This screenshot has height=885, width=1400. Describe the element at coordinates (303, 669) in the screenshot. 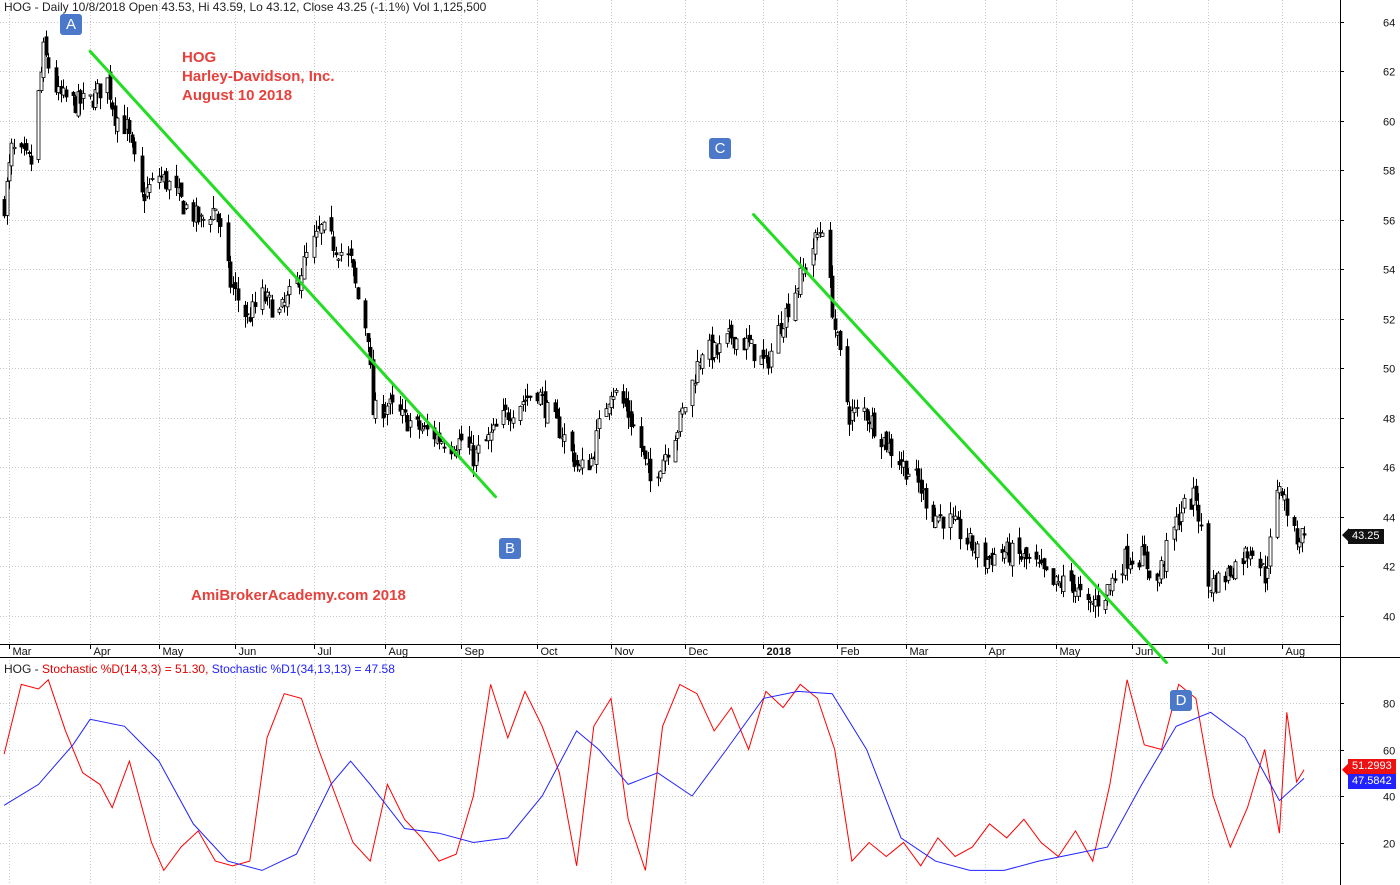

I see `stoch-d1-label: Stochastic %D1(34,13,13) = 47.58` at that location.